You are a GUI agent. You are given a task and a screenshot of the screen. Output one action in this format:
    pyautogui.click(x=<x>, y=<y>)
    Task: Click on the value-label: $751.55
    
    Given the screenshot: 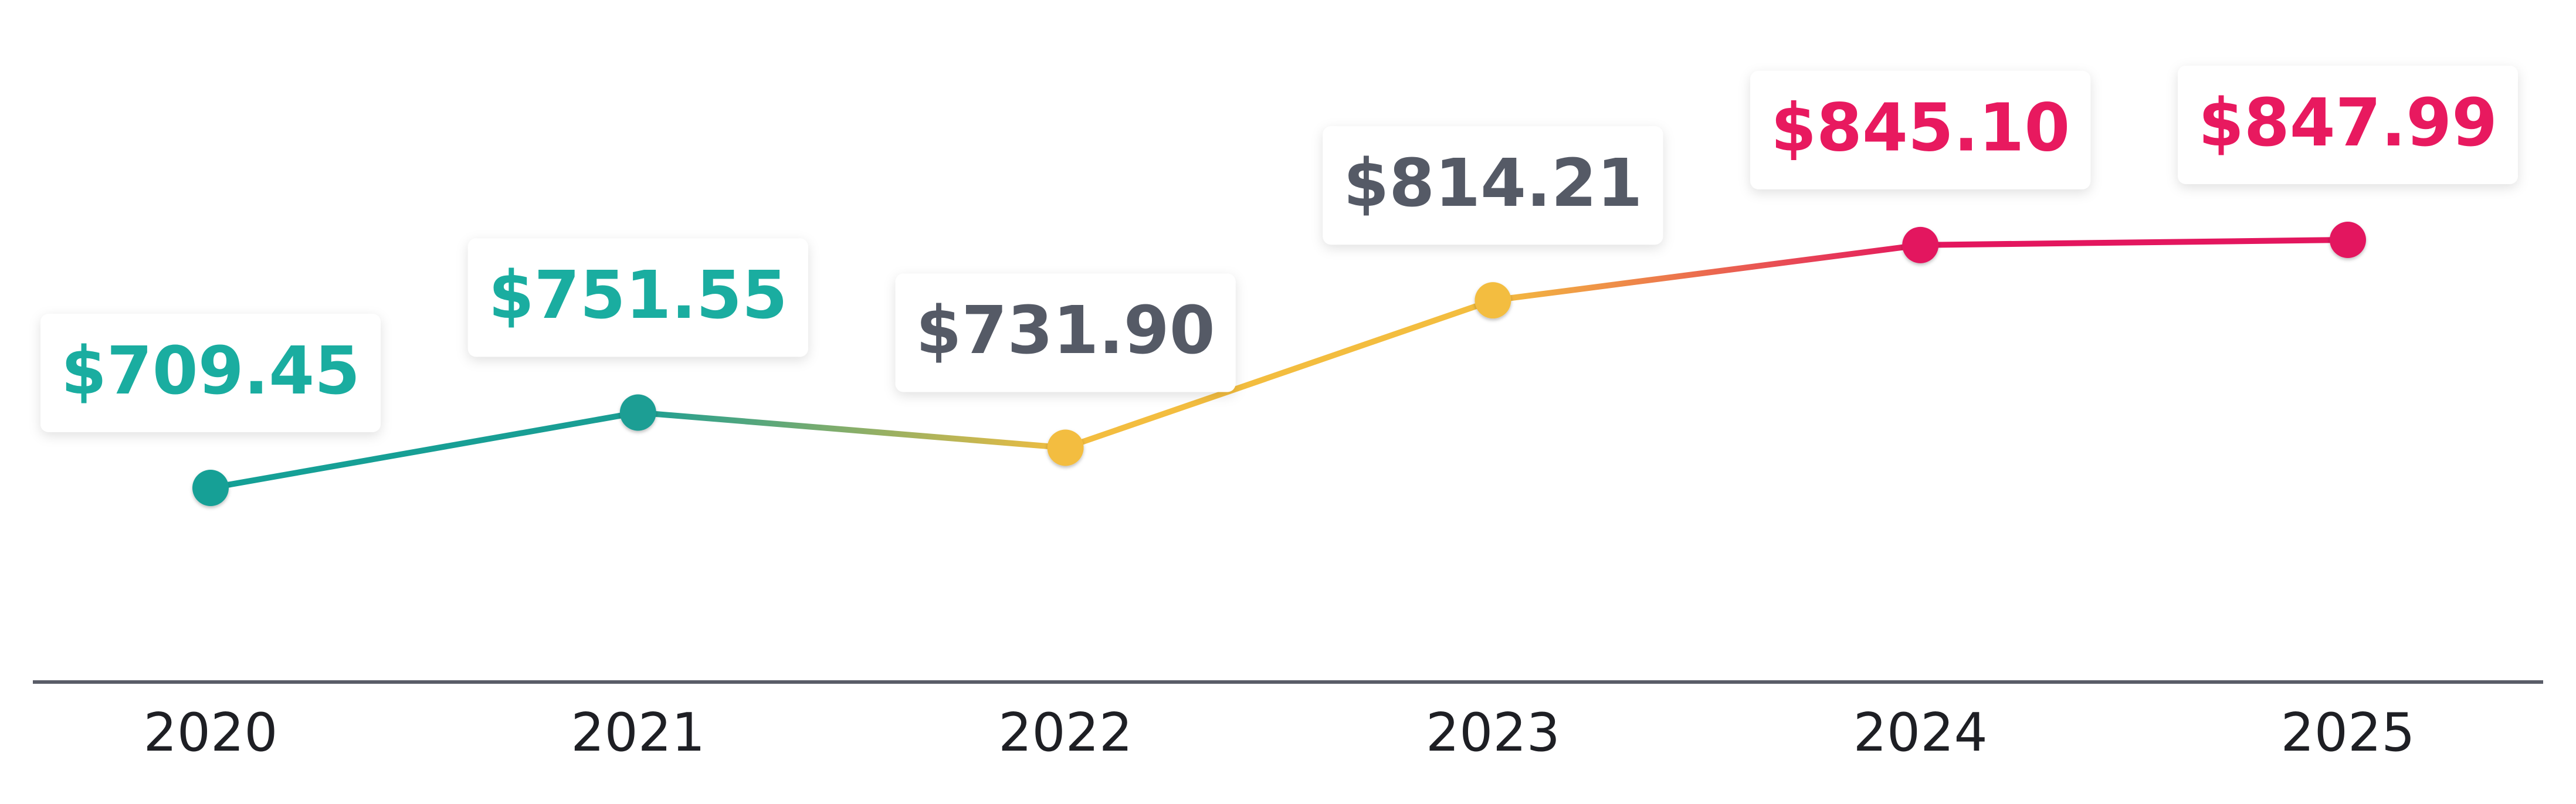 What is the action you would take?
    pyautogui.click(x=638, y=295)
    